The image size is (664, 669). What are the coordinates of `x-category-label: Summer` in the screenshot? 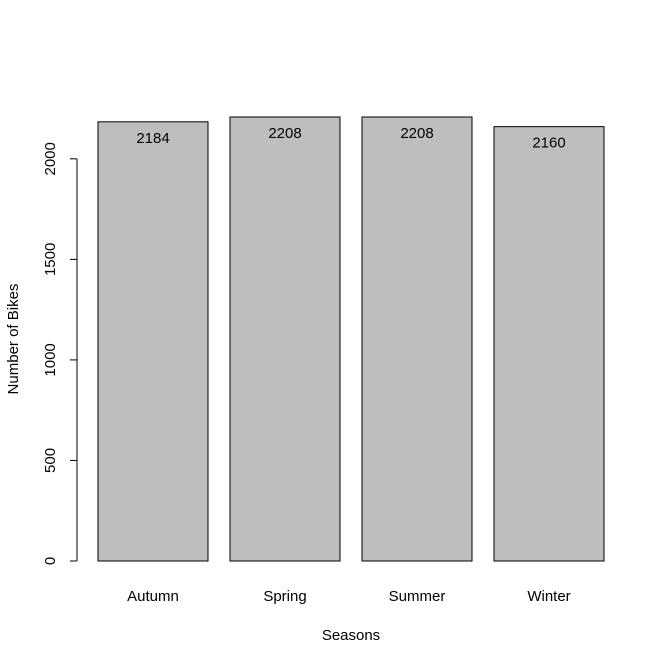 It's located at (417, 596).